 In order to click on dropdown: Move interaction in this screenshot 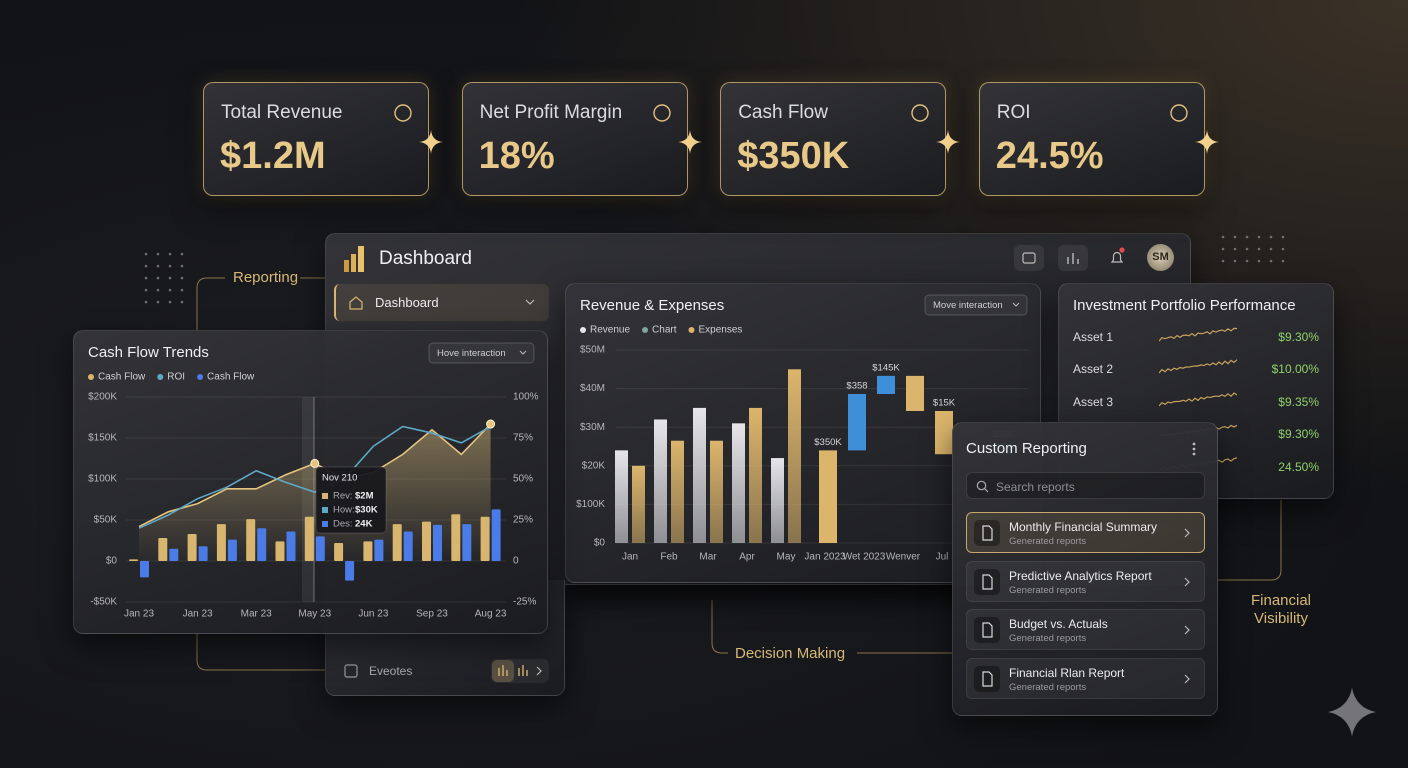, I will do `click(976, 305)`.